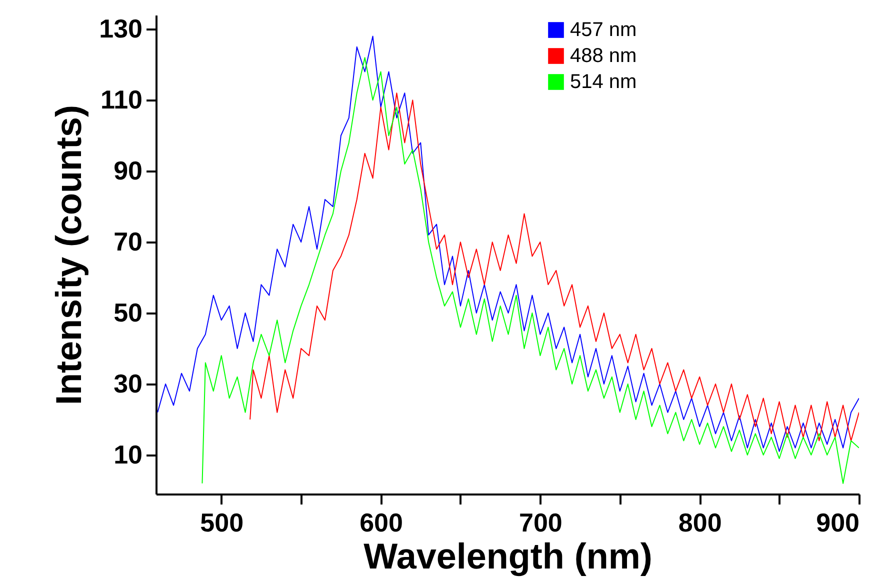 The width and height of the screenshot is (875, 578). I want to click on x-axis-title: Wavelength (nm), so click(508, 556).